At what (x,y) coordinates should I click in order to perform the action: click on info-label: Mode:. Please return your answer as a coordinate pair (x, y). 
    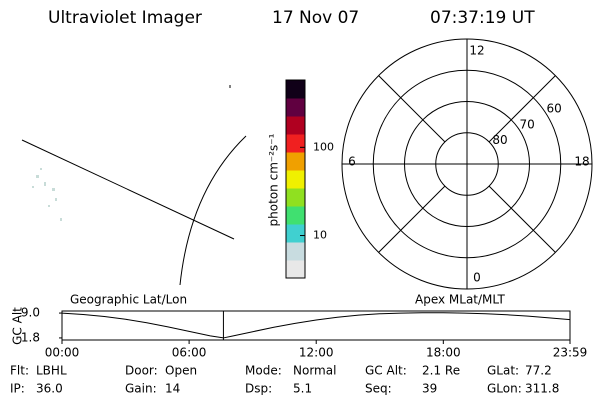
    Looking at the image, I should click on (263, 371).